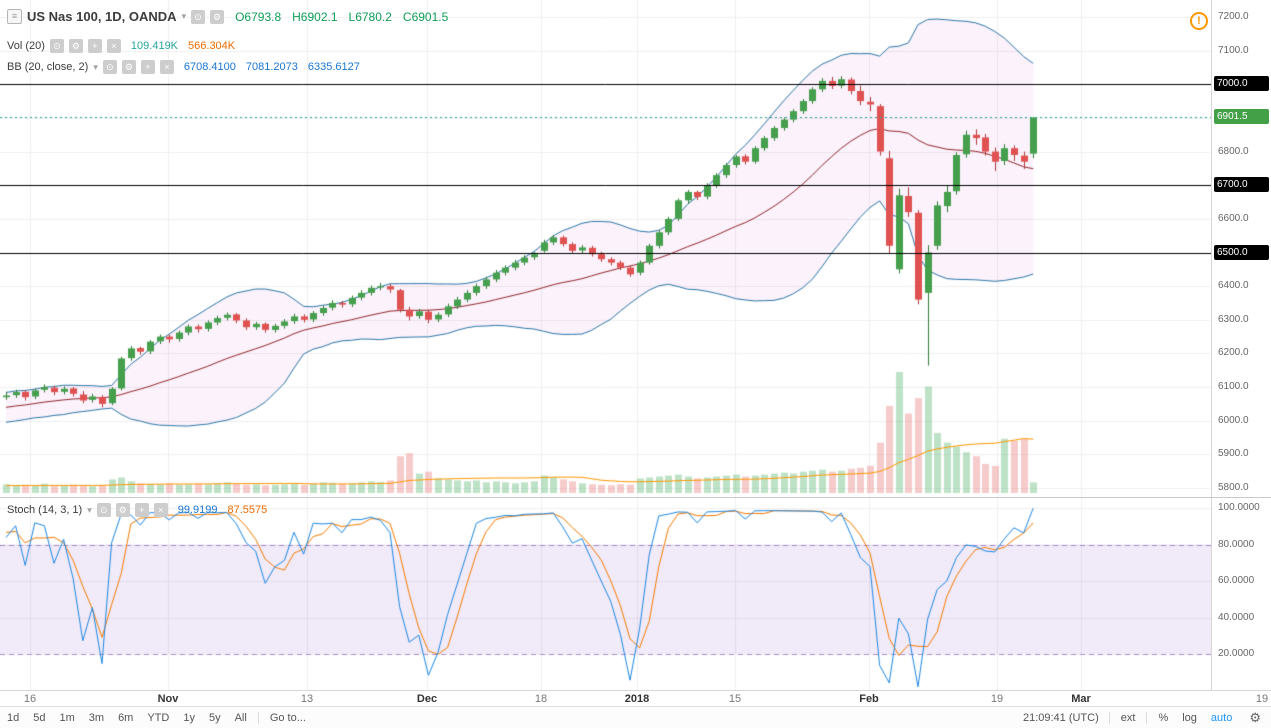  I want to click on last-price-badge: 6901.5, so click(1241, 117).